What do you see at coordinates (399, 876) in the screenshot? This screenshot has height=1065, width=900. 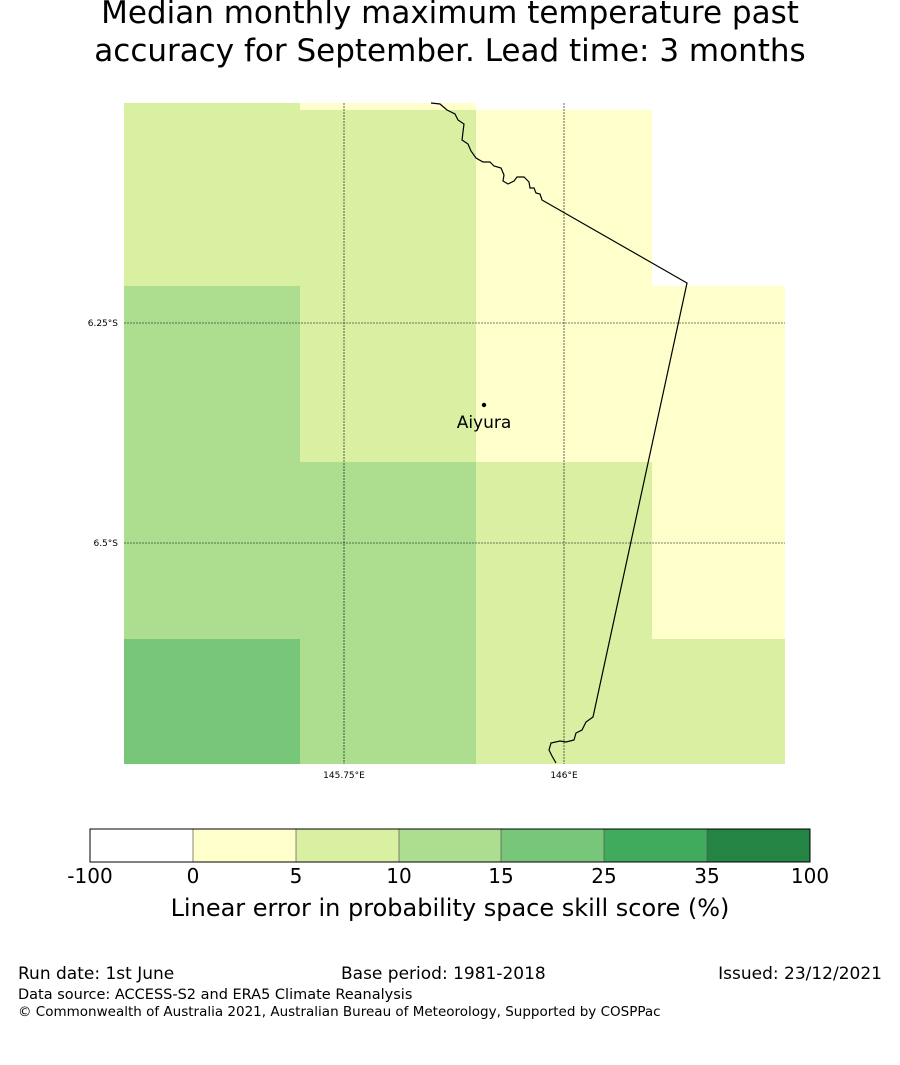 I see `colorbar-tick: 10` at bounding box center [399, 876].